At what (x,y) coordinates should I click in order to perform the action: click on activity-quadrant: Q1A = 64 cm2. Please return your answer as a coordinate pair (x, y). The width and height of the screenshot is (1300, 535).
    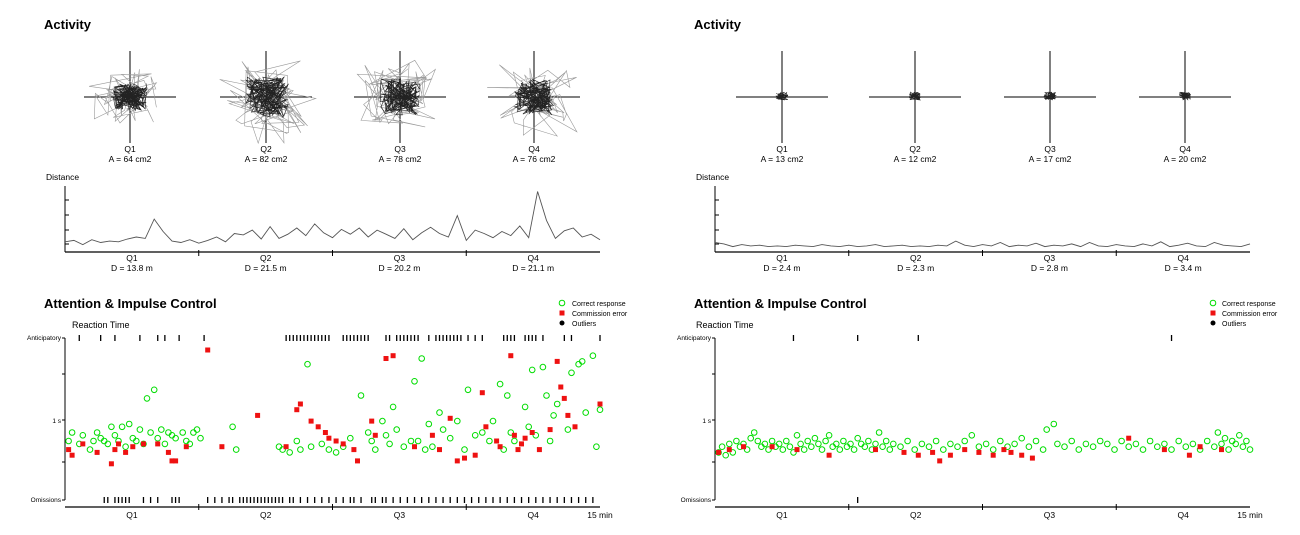
    Looking at the image, I should click on (130, 107).